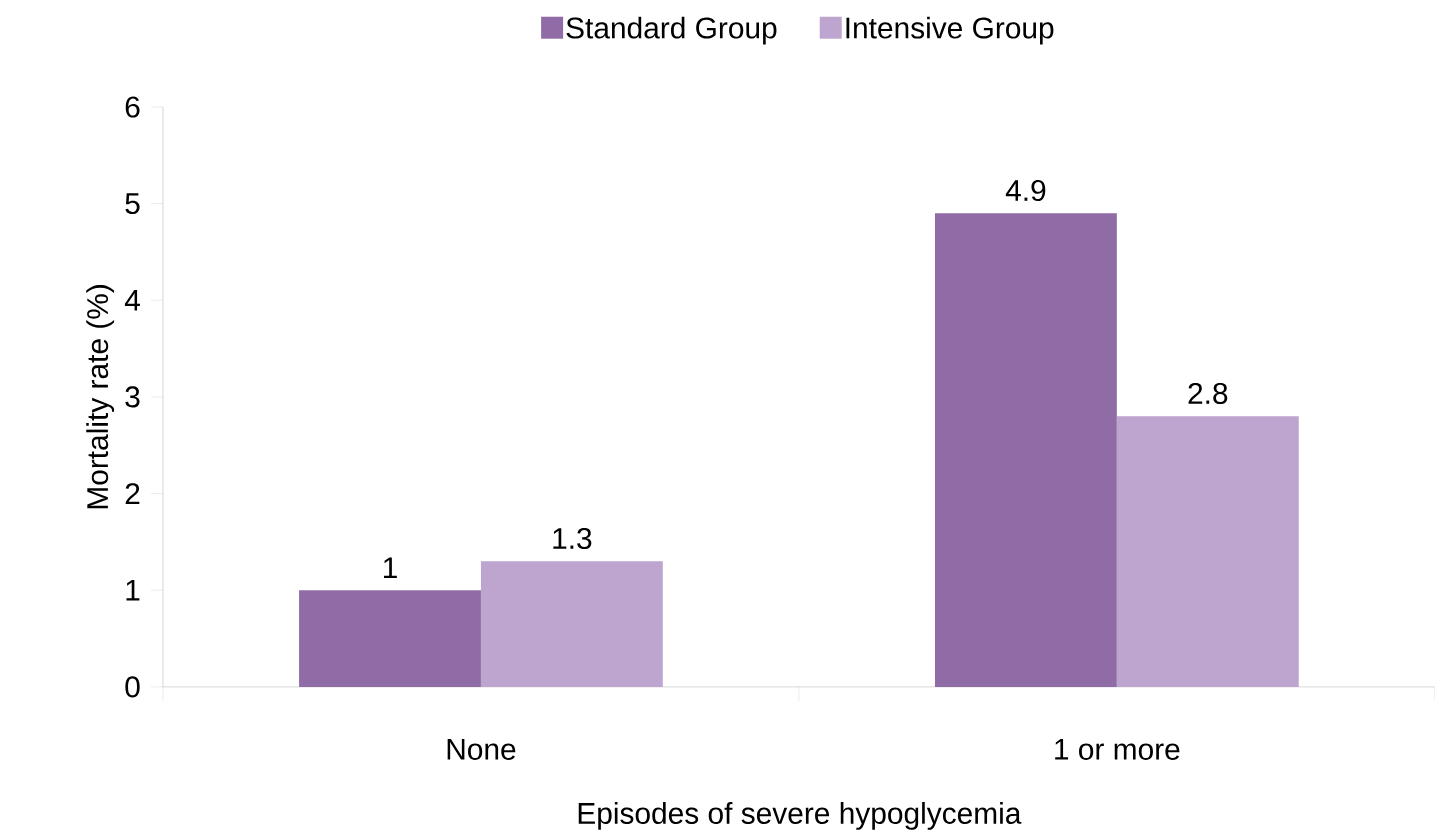 The height and width of the screenshot is (840, 1435). I want to click on y-tick-label: 6, so click(132, 107).